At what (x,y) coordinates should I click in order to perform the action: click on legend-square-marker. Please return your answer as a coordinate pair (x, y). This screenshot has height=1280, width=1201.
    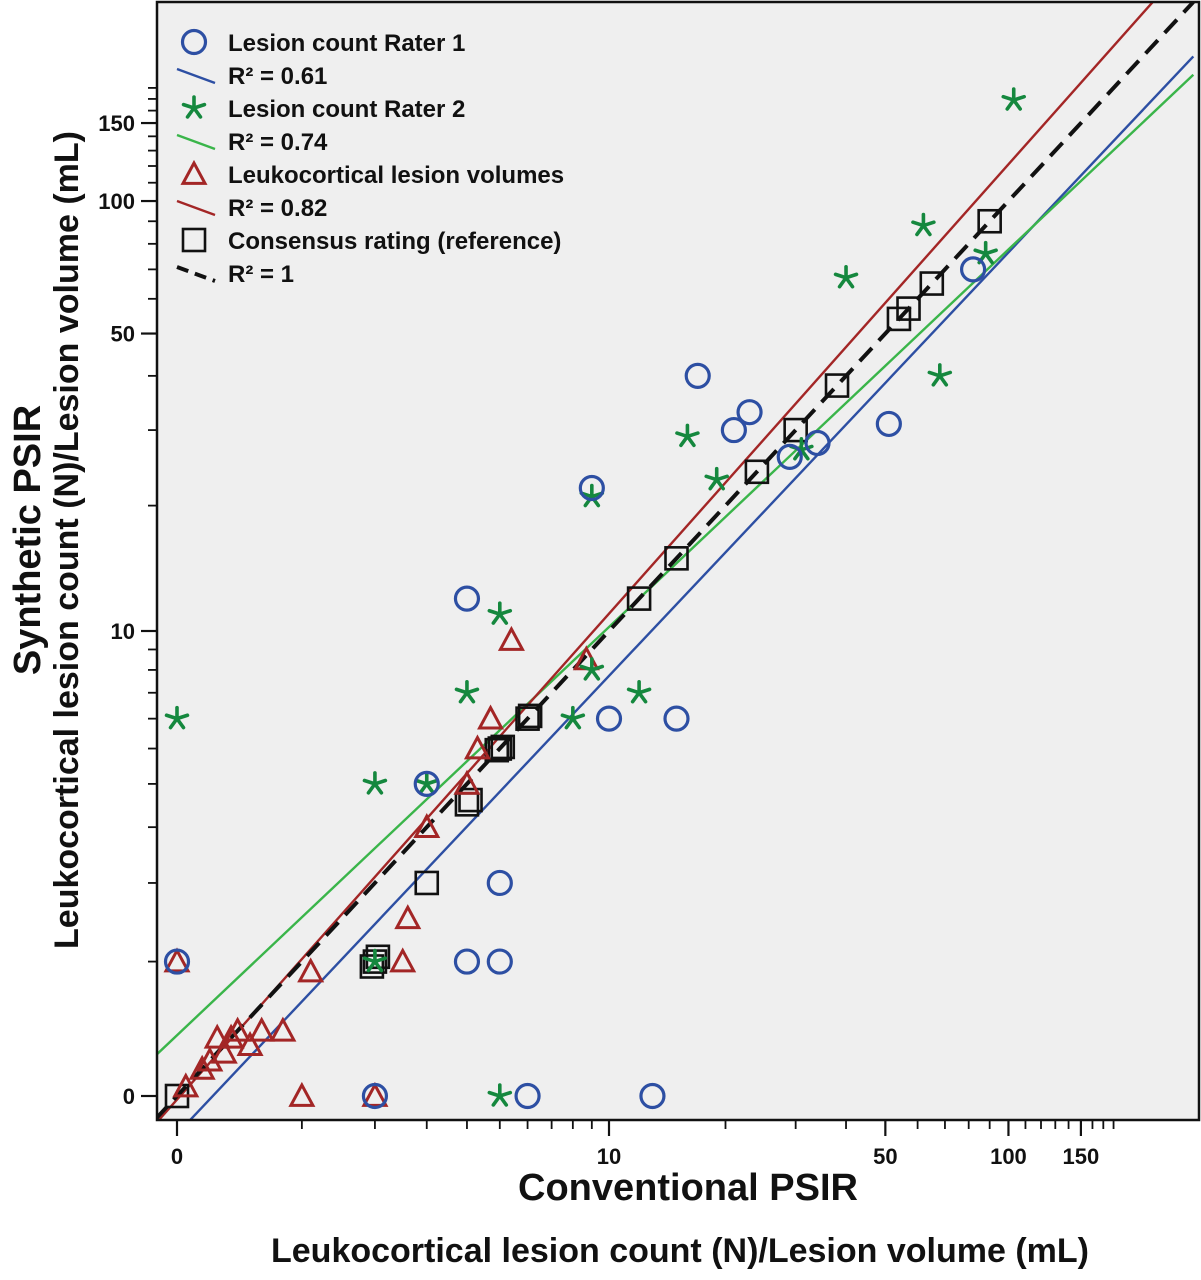
    Looking at the image, I should click on (194, 240).